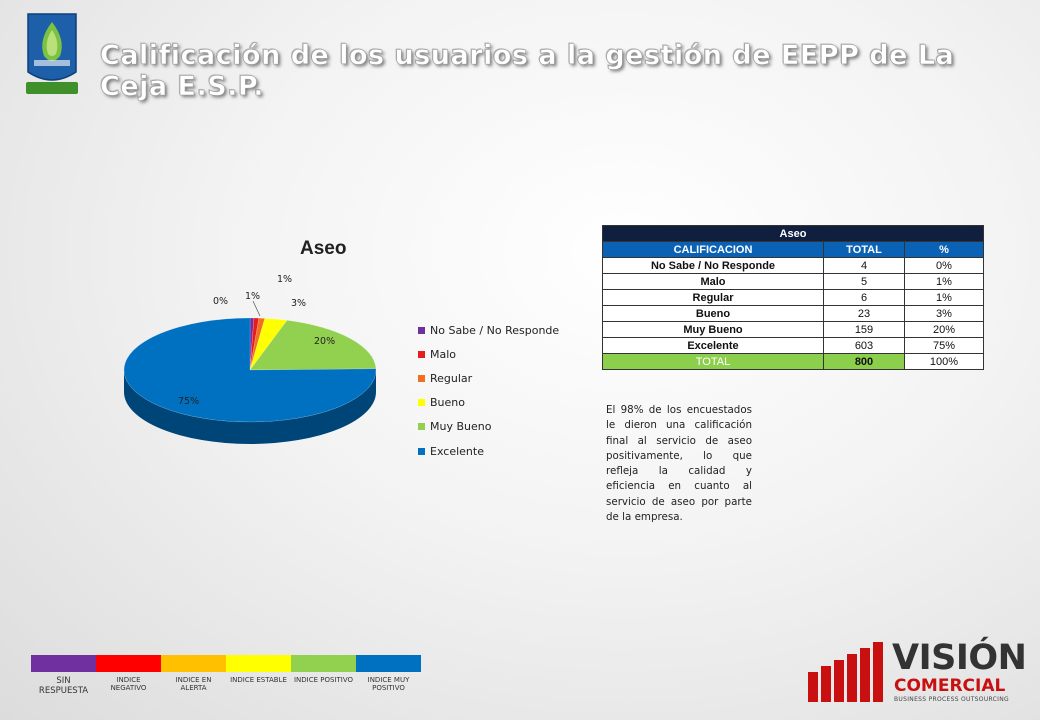 The height and width of the screenshot is (720, 1040). What do you see at coordinates (324, 341) in the screenshot?
I see `data-label: 20%` at bounding box center [324, 341].